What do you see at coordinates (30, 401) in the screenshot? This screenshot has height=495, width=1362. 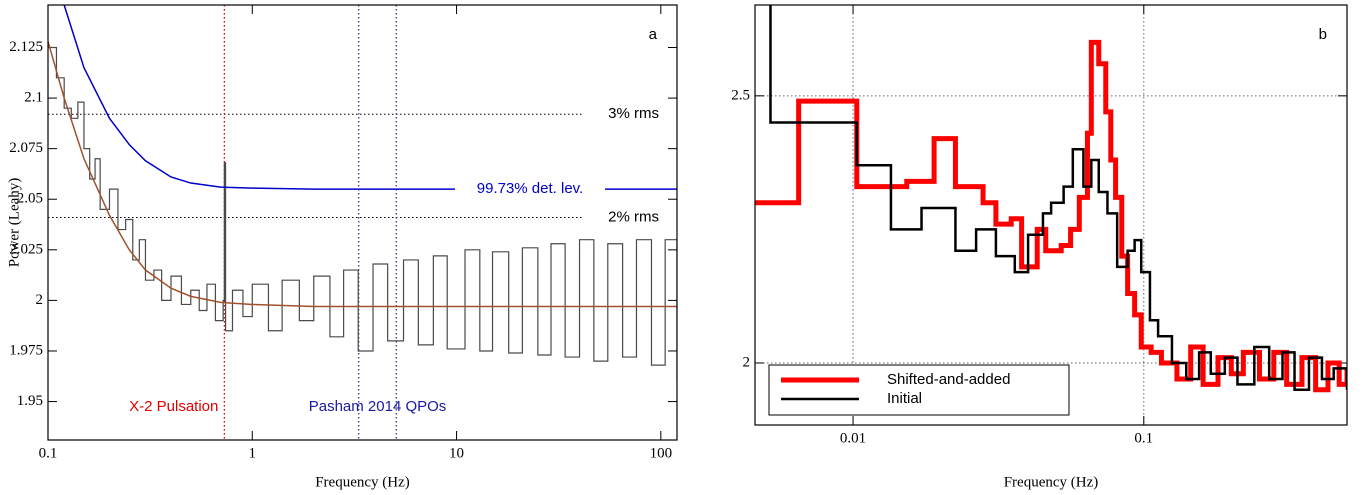 I see `y-tick-label: 1.95` at bounding box center [30, 401].